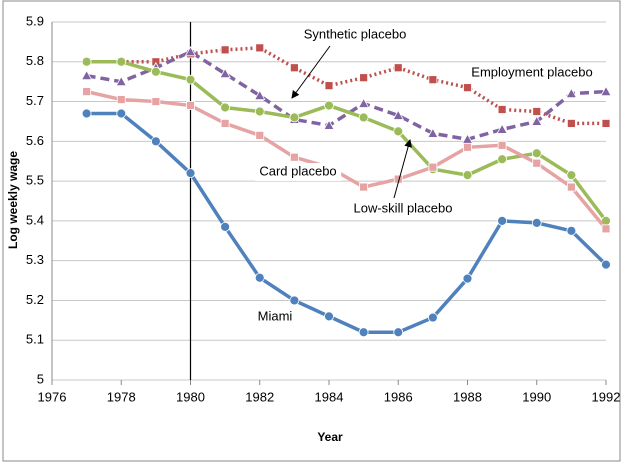 This screenshot has width=624, height=469. What do you see at coordinates (121, 396) in the screenshot?
I see `x-tick-label: 1978` at bounding box center [121, 396].